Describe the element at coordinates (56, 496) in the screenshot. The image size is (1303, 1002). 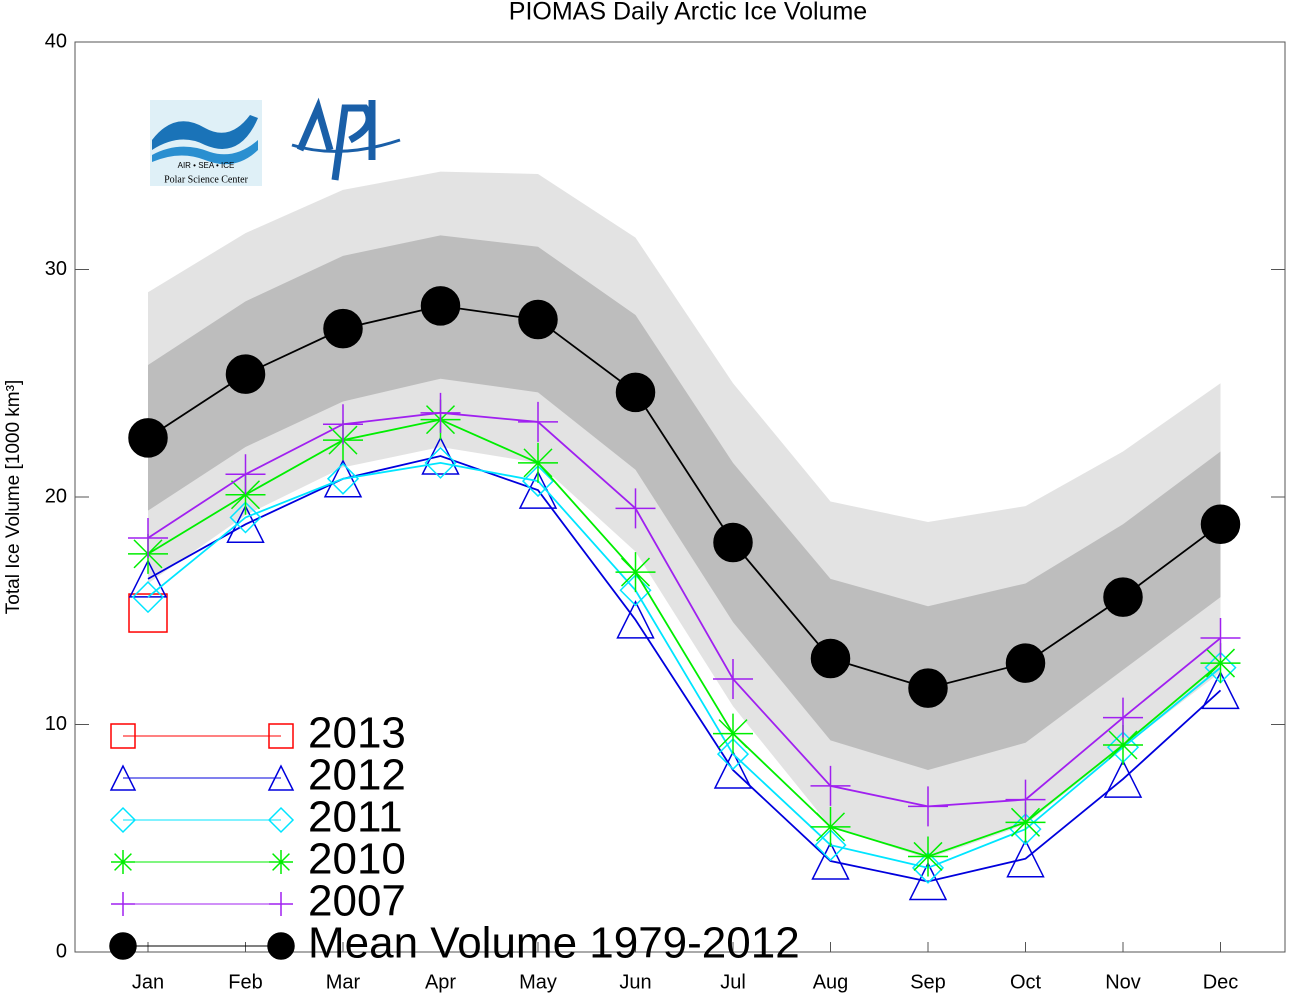
I see `y-tick-label: 20` at that location.